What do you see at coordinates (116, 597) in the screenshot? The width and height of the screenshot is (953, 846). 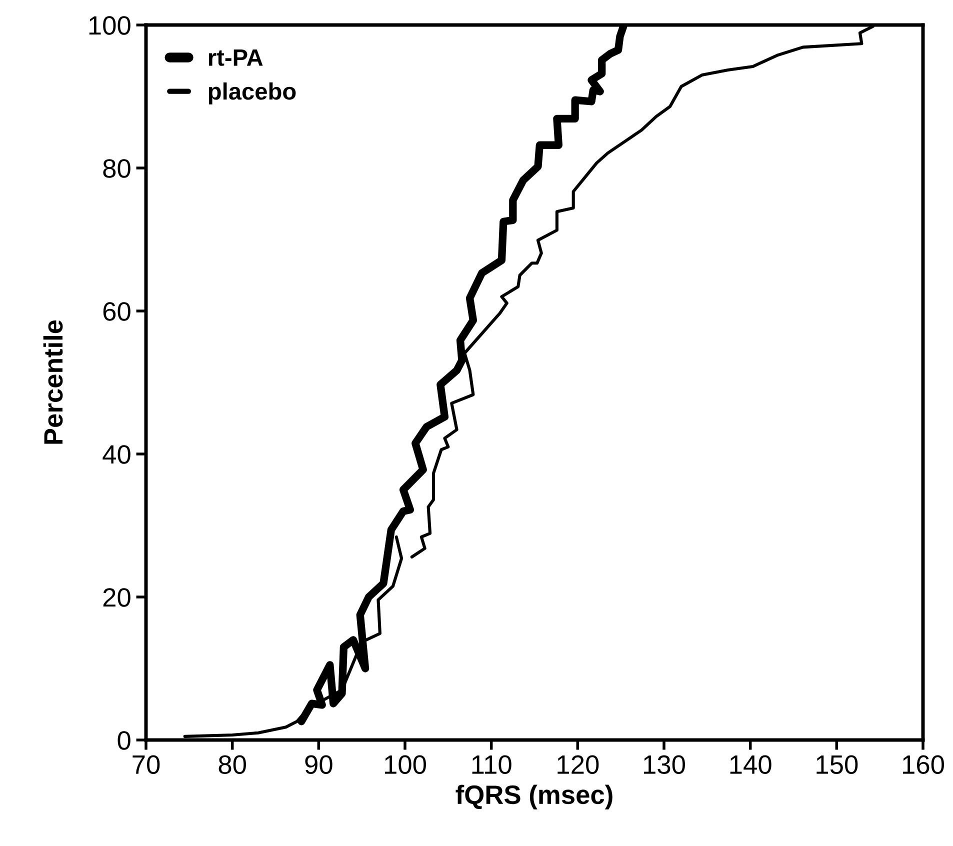 I see `y-tick-label: 20` at bounding box center [116, 597].